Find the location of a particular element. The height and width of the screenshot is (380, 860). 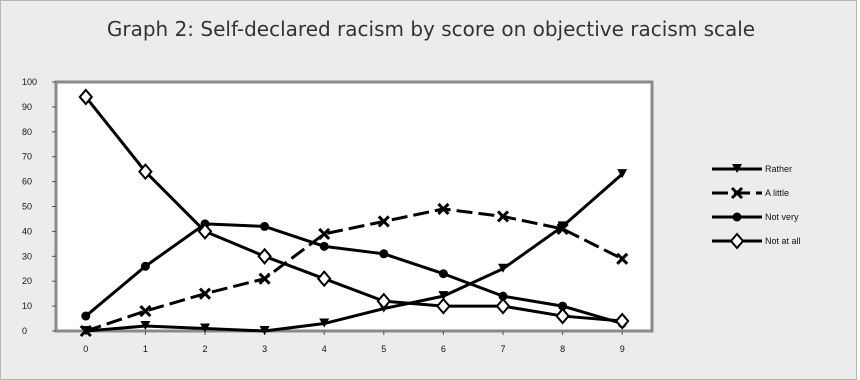

x-tick-label: 2 is located at coordinates (204, 349).